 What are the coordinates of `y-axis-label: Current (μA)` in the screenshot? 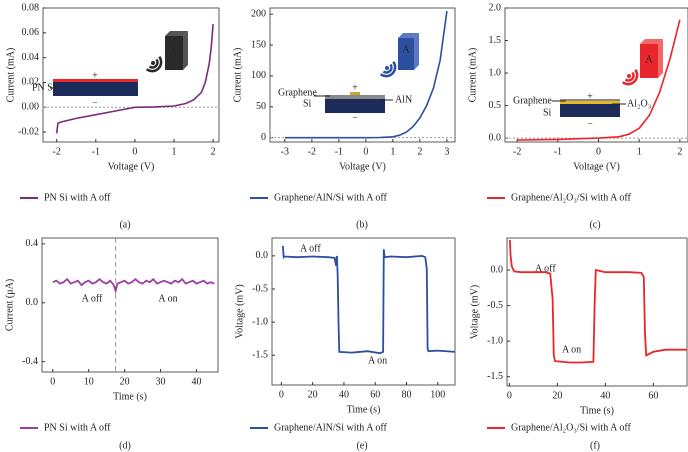 It's located at (9, 305).